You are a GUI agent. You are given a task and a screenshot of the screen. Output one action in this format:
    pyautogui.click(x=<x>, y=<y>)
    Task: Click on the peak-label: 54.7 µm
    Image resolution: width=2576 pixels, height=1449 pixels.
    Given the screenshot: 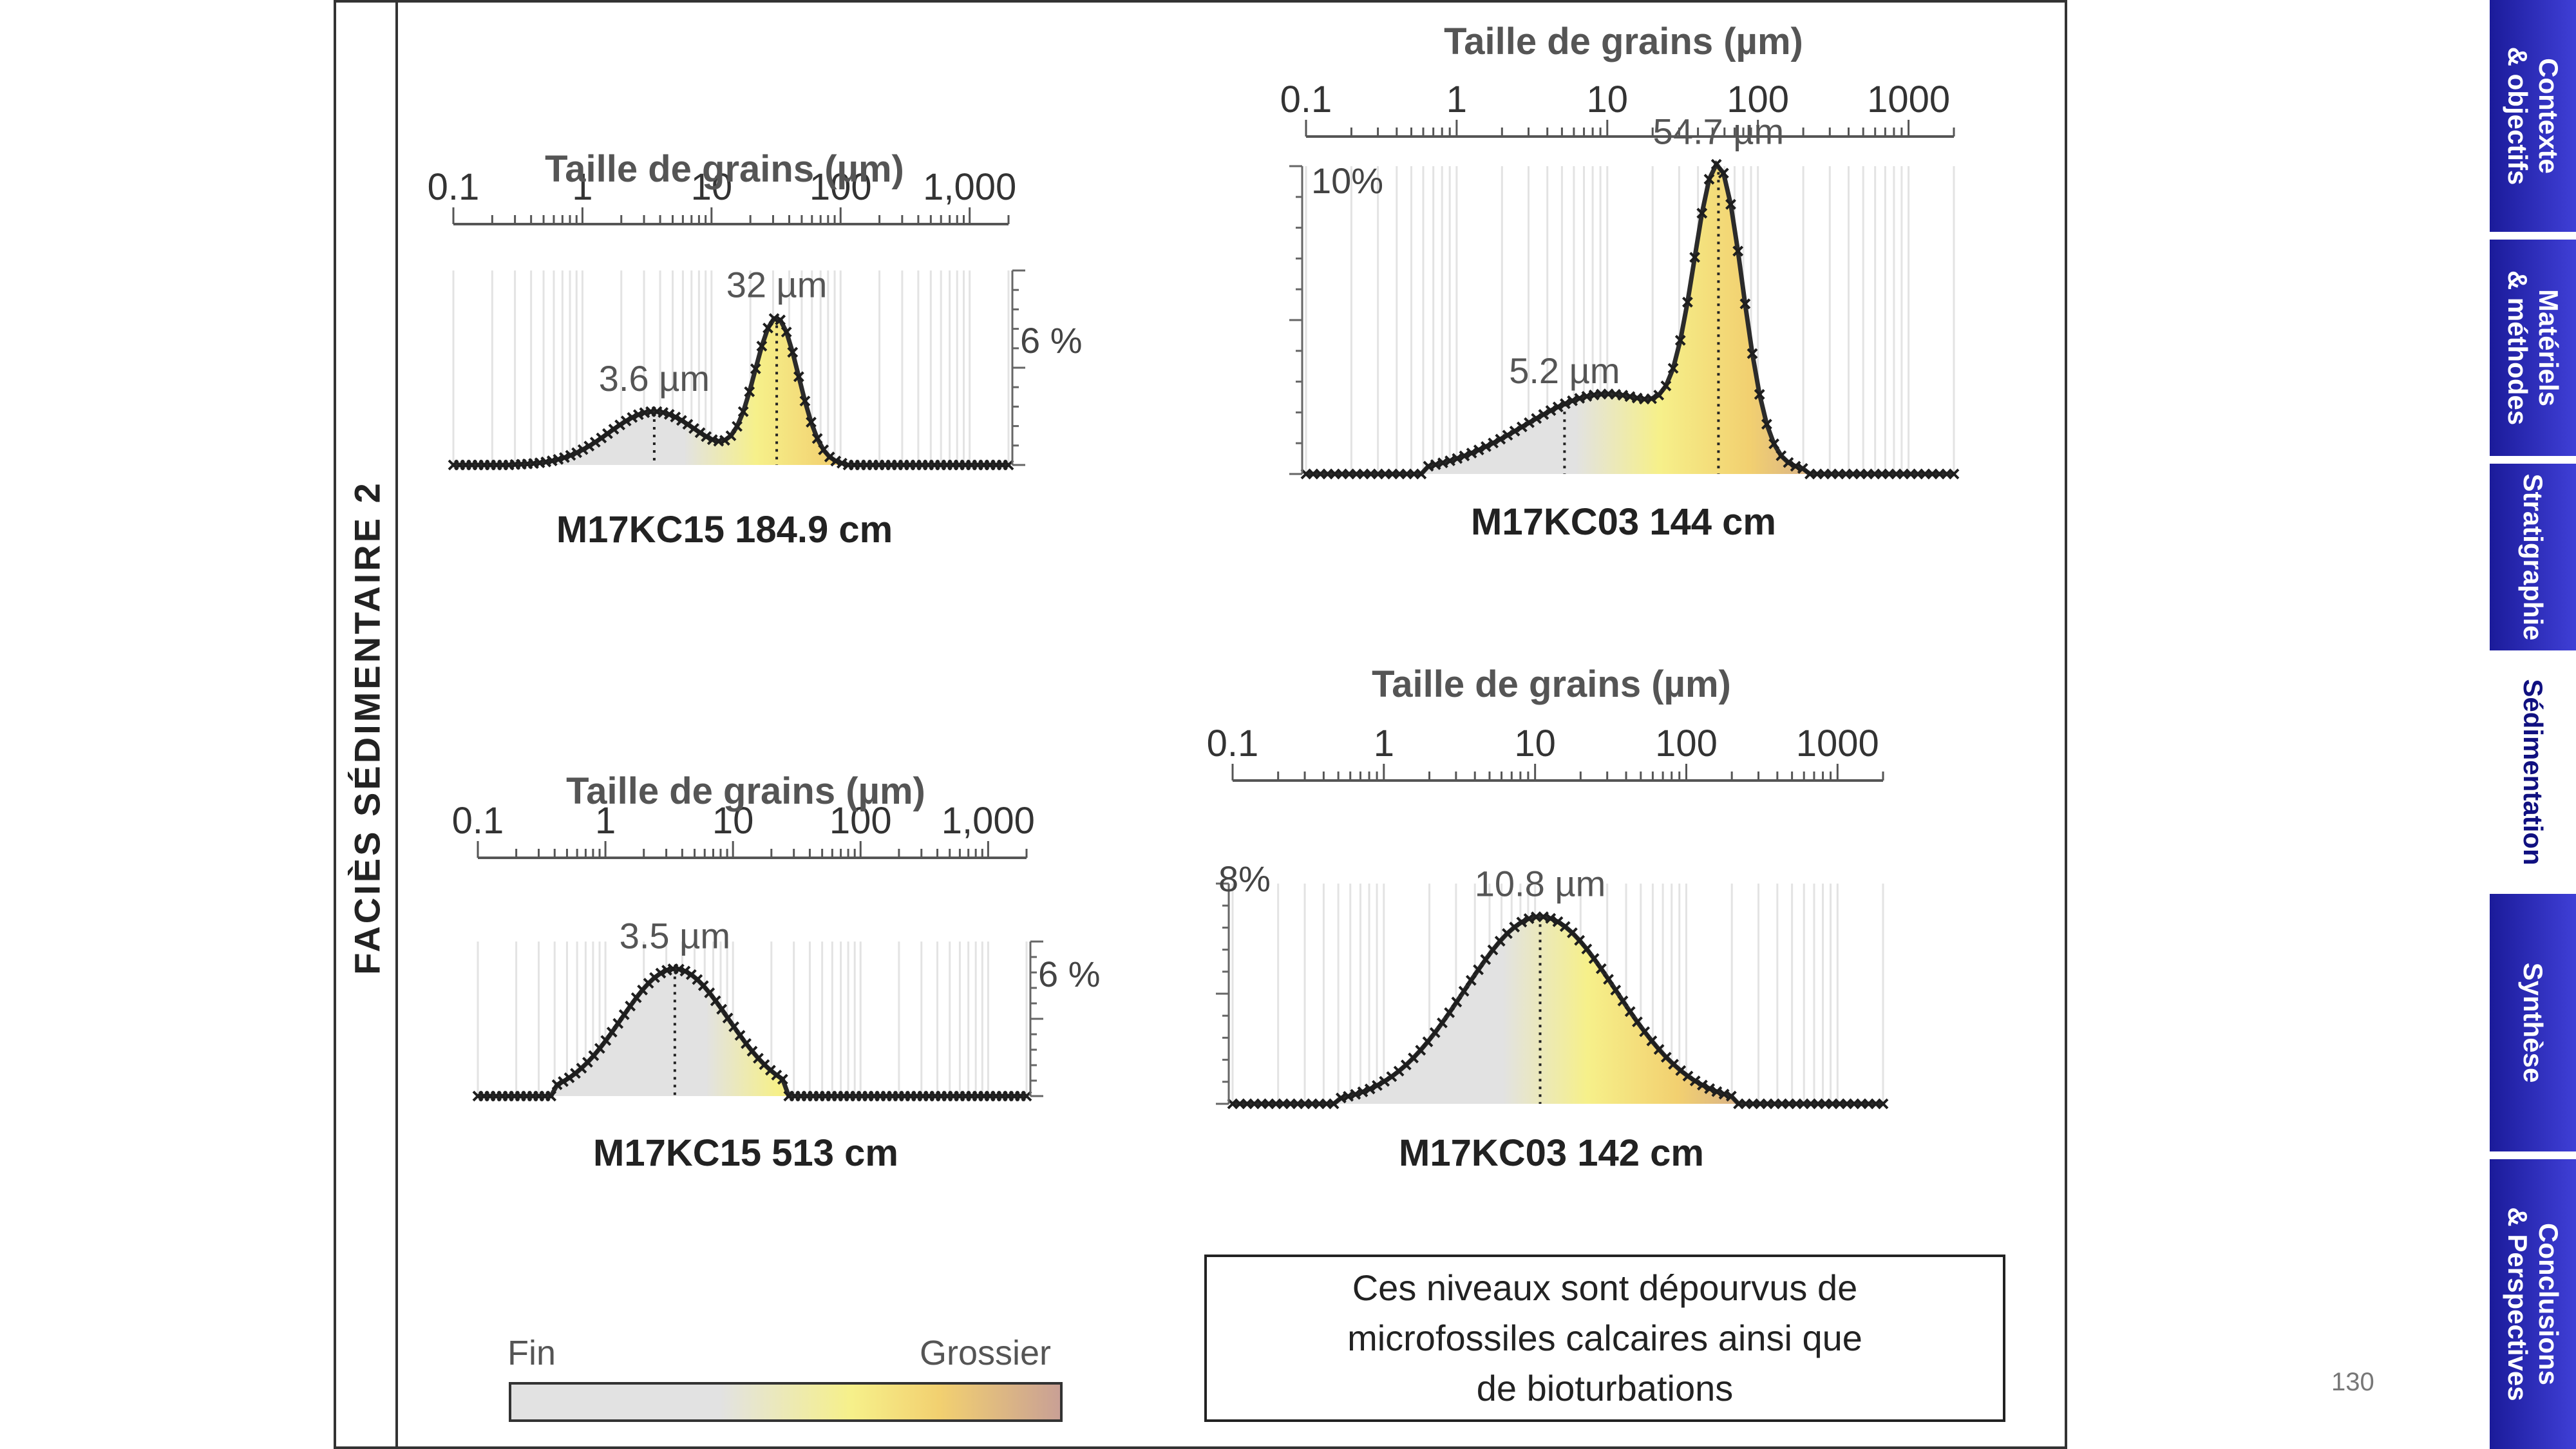 What is the action you would take?
    pyautogui.click(x=1719, y=131)
    